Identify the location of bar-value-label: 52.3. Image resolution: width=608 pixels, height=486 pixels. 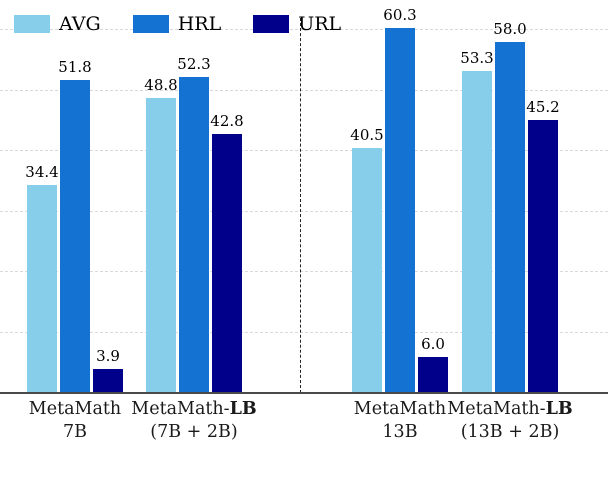
(194, 63).